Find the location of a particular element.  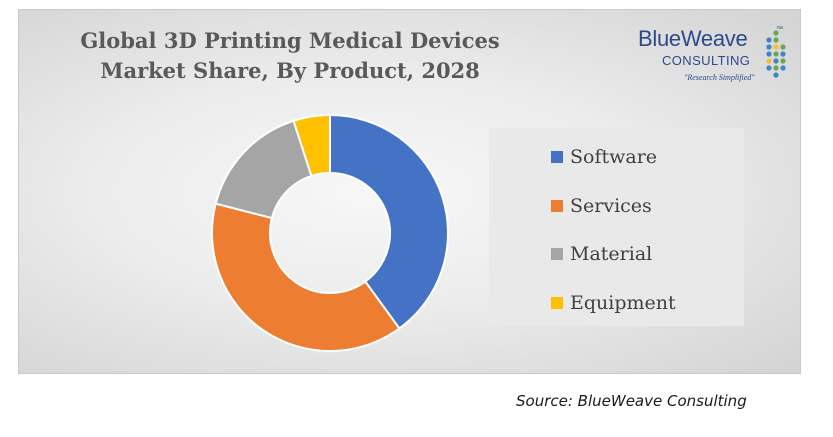

chart-title-line-1: Global 3D Printing Medical Devices is located at coordinates (290, 40).